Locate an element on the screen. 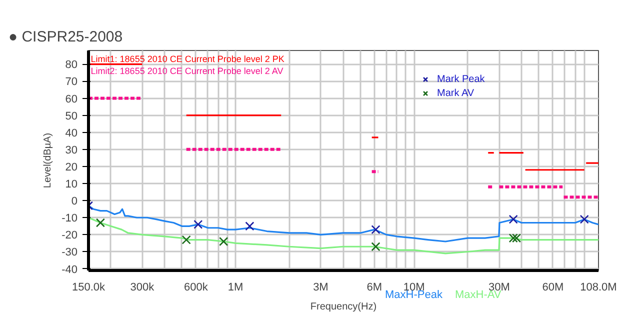  x-tick-label: 300k is located at coordinates (142, 288).